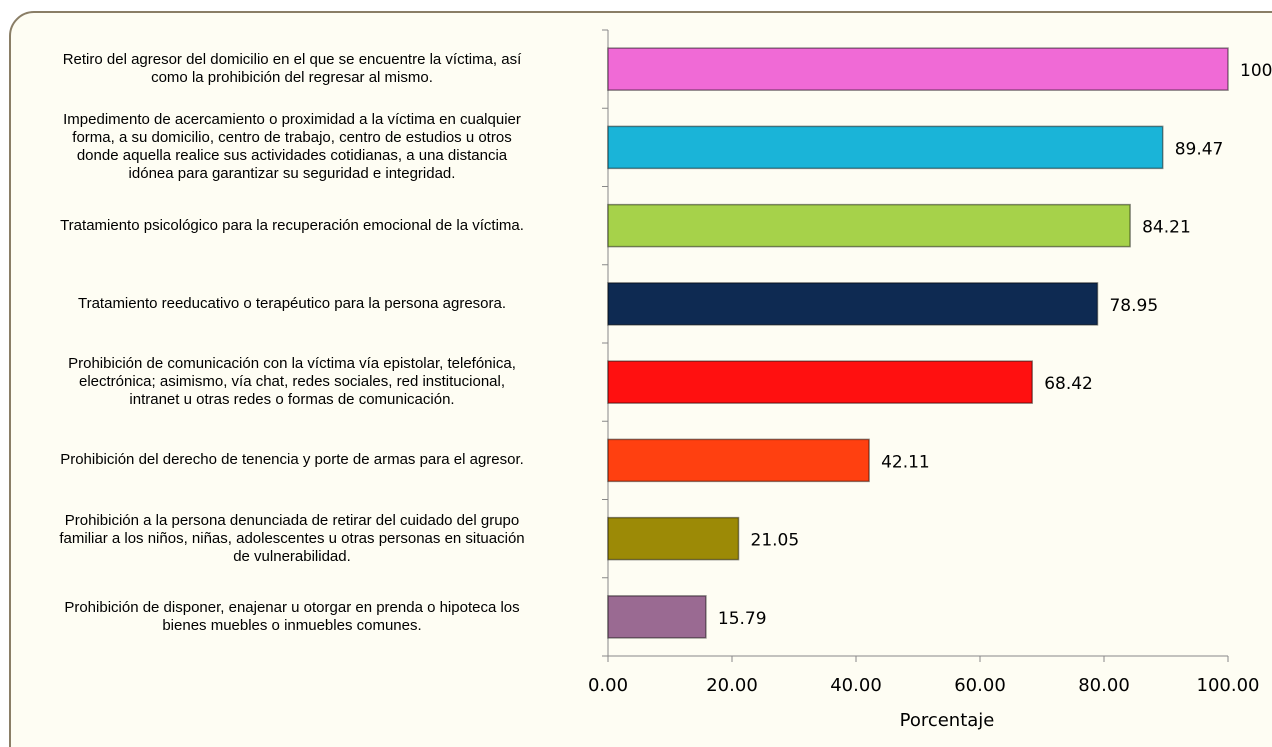  I want to click on data-label: 42.11, so click(905, 462).